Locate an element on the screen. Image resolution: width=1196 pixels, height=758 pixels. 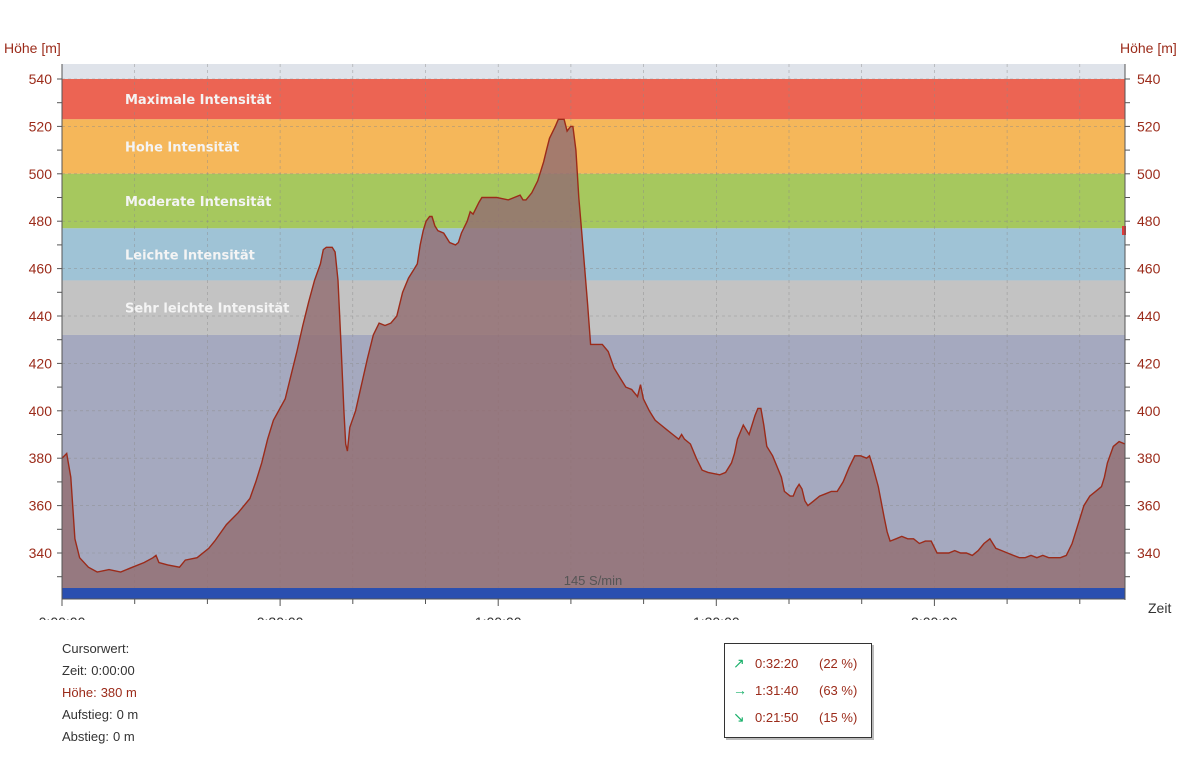
y-tick-label-left: 380 is located at coordinates (41, 458).